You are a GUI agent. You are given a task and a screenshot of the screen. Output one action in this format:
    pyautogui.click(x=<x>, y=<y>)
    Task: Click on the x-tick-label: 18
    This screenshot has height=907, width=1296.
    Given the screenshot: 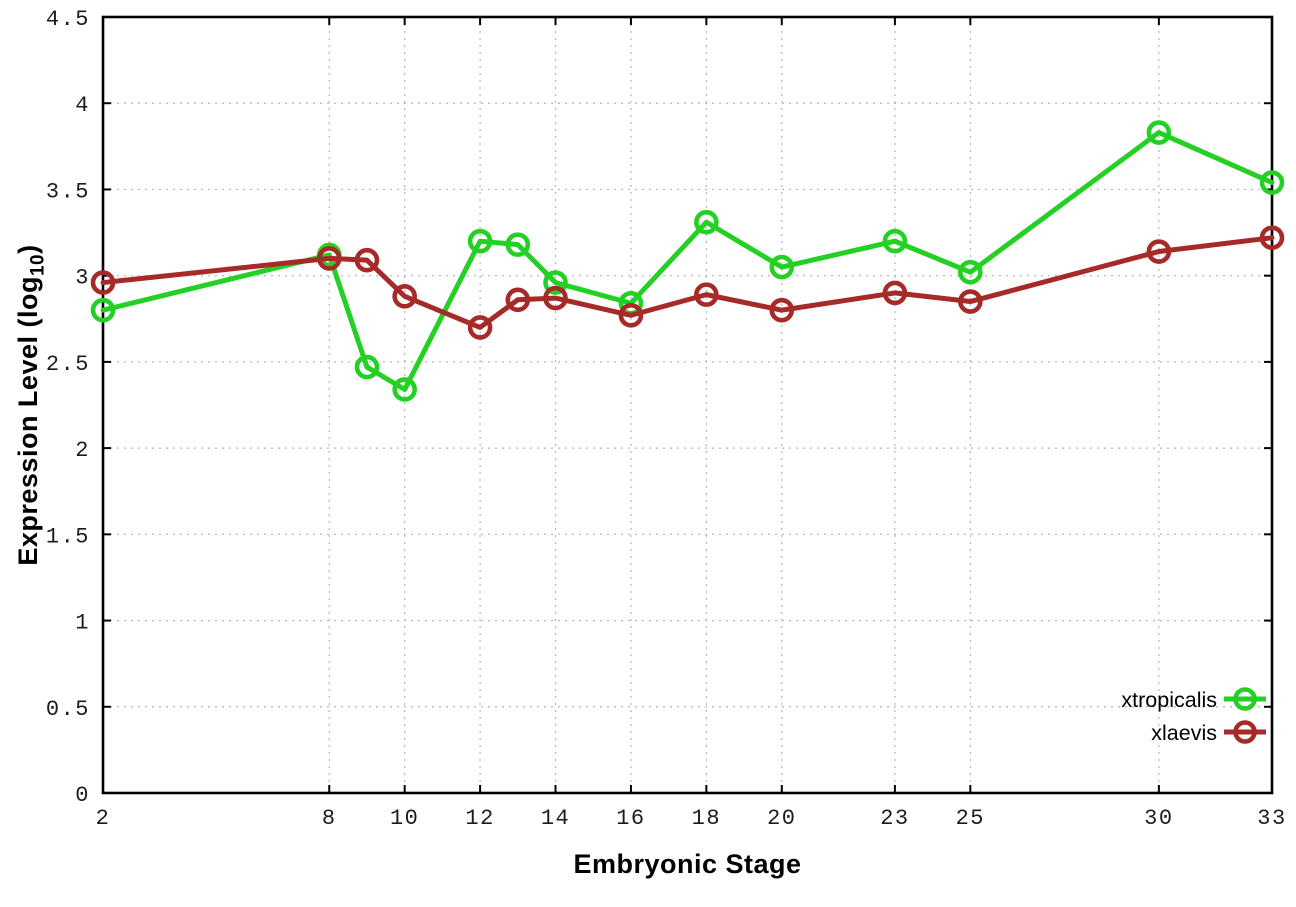 What is the action you would take?
    pyautogui.click(x=706, y=818)
    